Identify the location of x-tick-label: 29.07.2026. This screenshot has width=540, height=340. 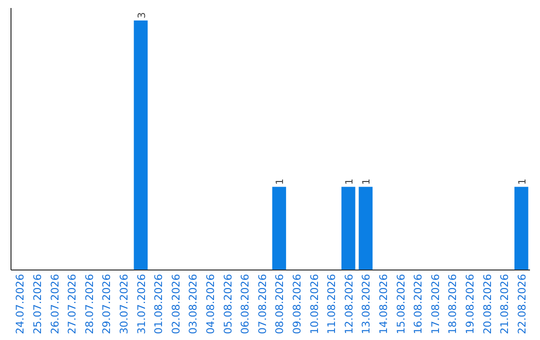
(107, 304).